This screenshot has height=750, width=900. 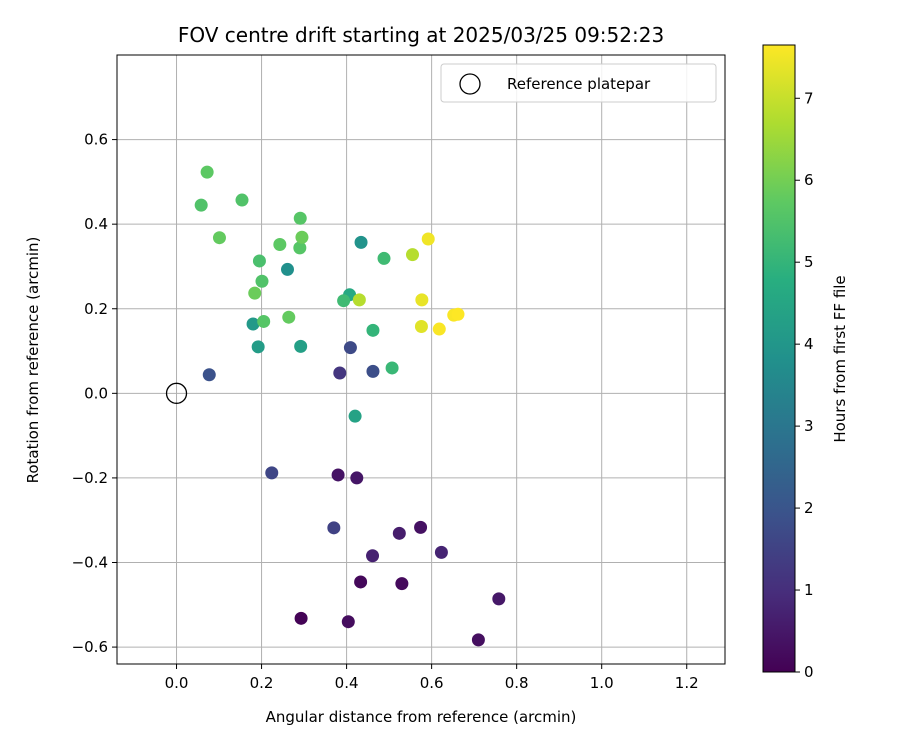 What do you see at coordinates (840, 358) in the screenshot?
I see `colorbar-label: Hours from first FF file` at bounding box center [840, 358].